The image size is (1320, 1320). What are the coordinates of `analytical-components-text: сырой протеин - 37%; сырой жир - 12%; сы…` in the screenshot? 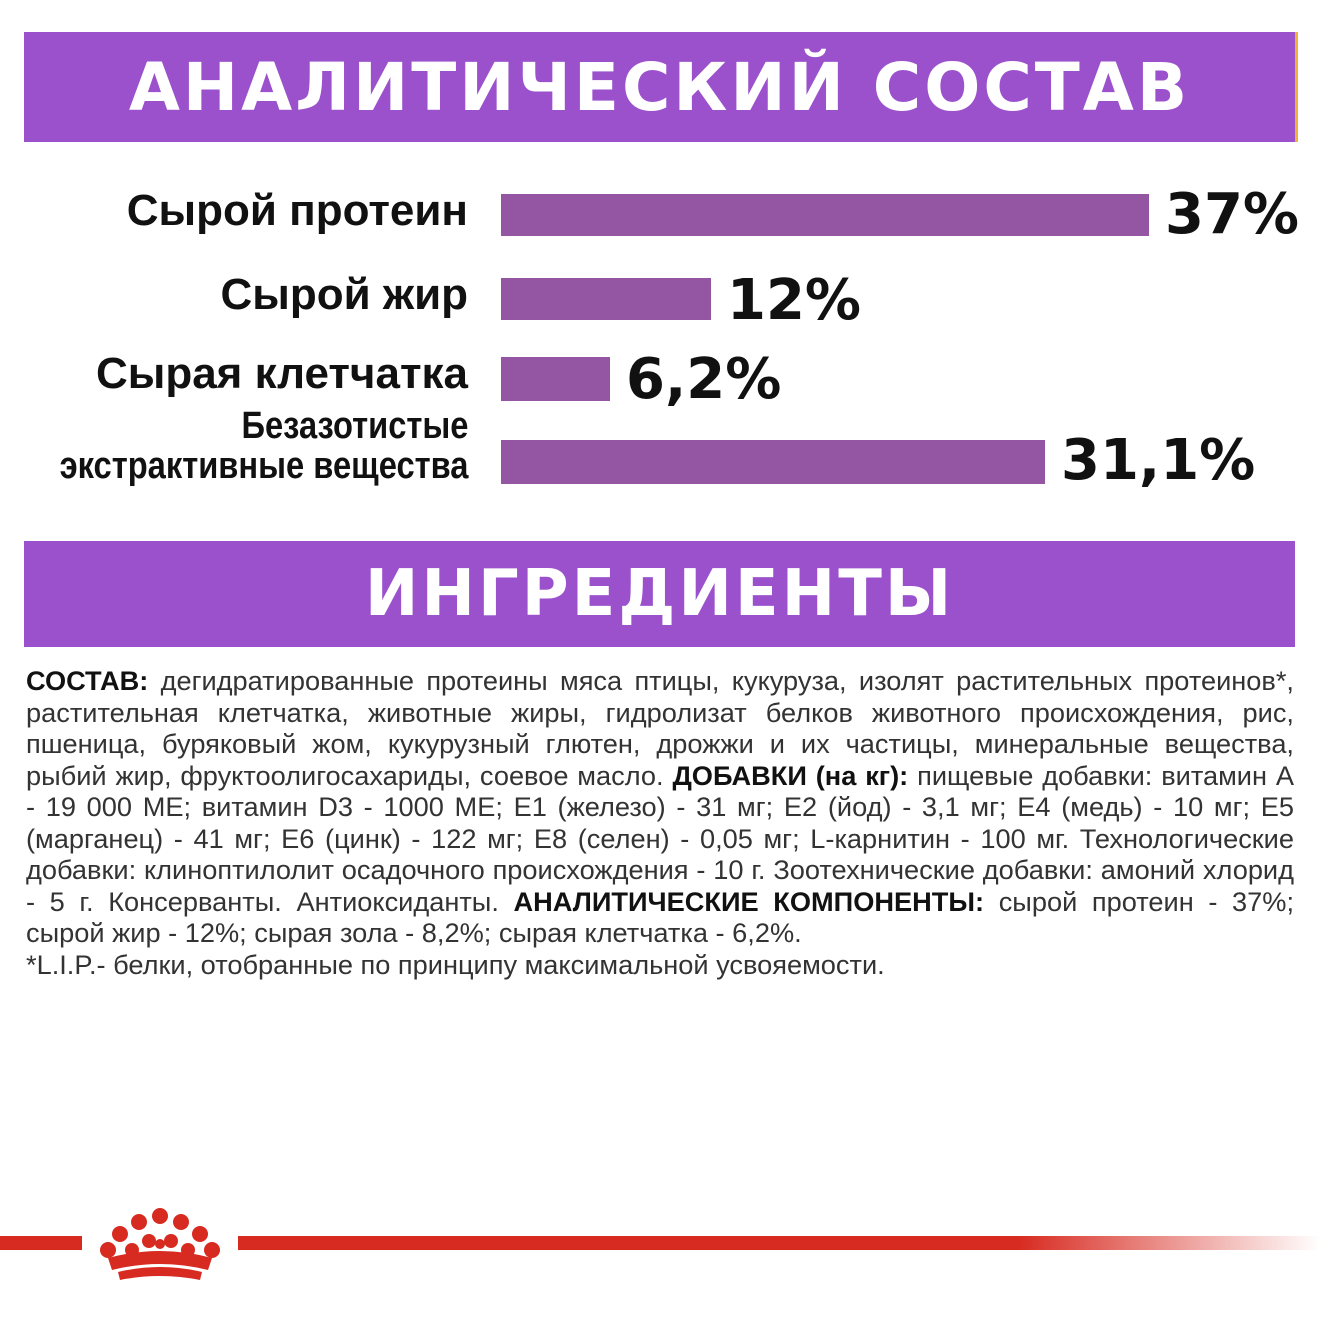 It's located at (660, 917).